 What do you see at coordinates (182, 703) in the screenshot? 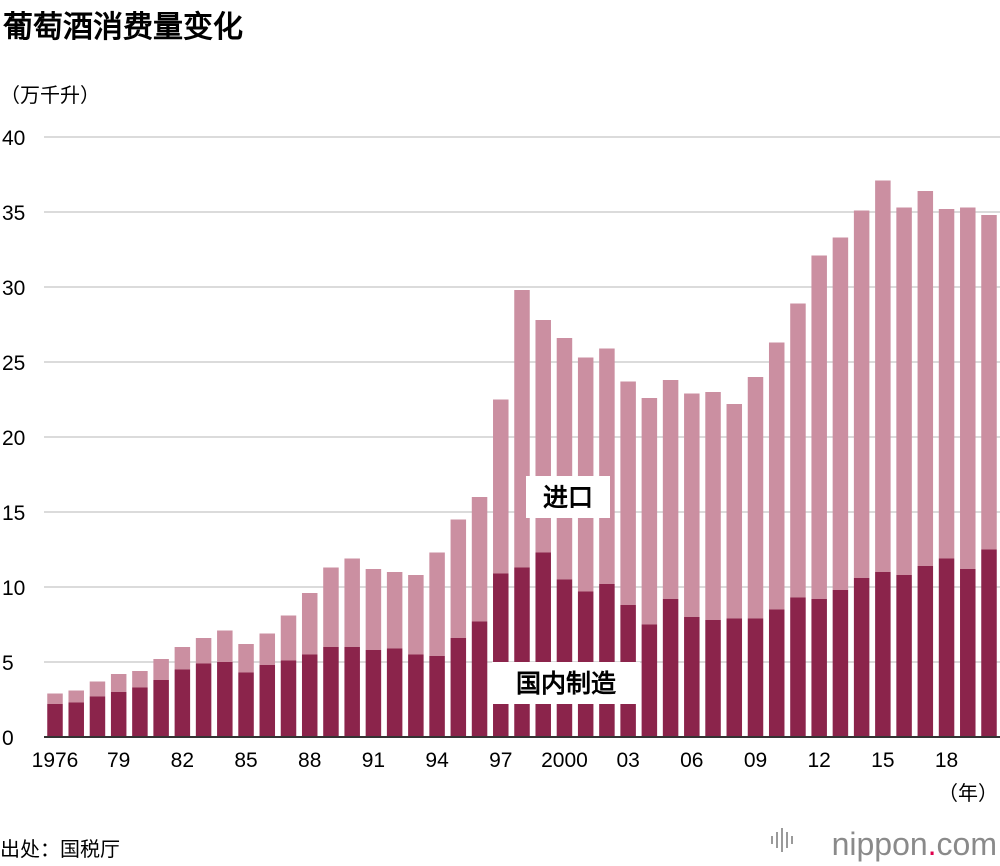
I see `bar-domestic-1982` at bounding box center [182, 703].